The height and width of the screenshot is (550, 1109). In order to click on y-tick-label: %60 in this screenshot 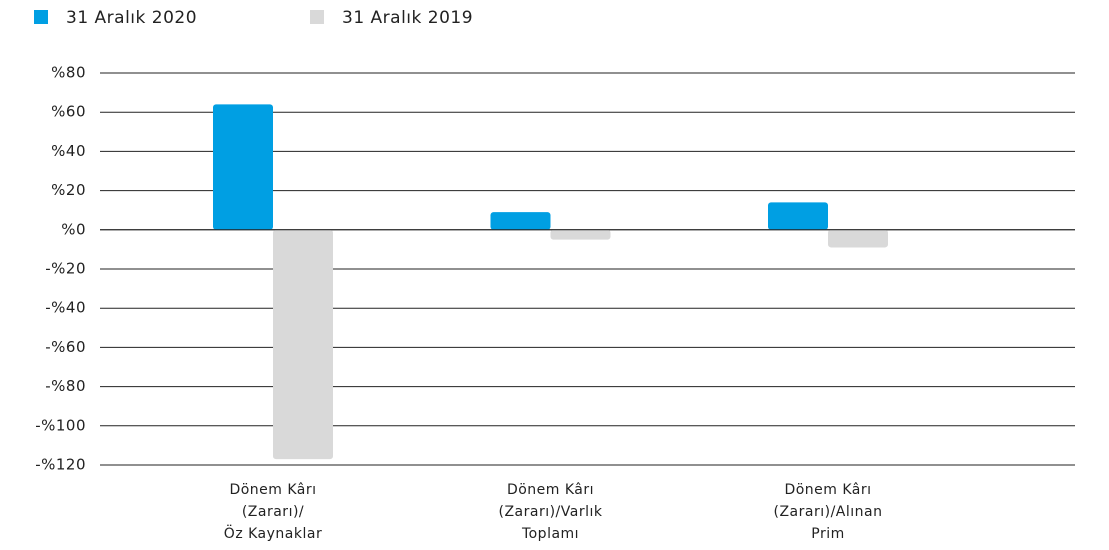, I will do `click(68, 112)`.